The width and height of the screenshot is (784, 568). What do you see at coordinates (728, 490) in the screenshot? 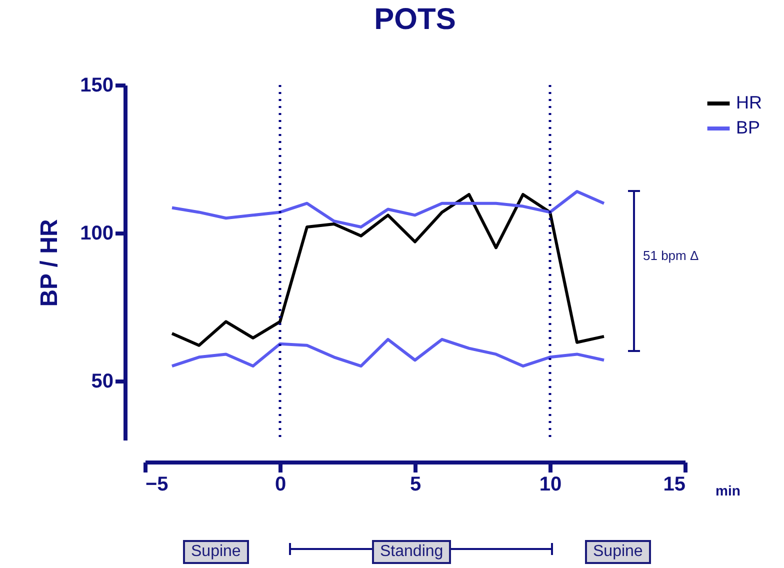
I see `x-axis-title: min` at bounding box center [728, 490].